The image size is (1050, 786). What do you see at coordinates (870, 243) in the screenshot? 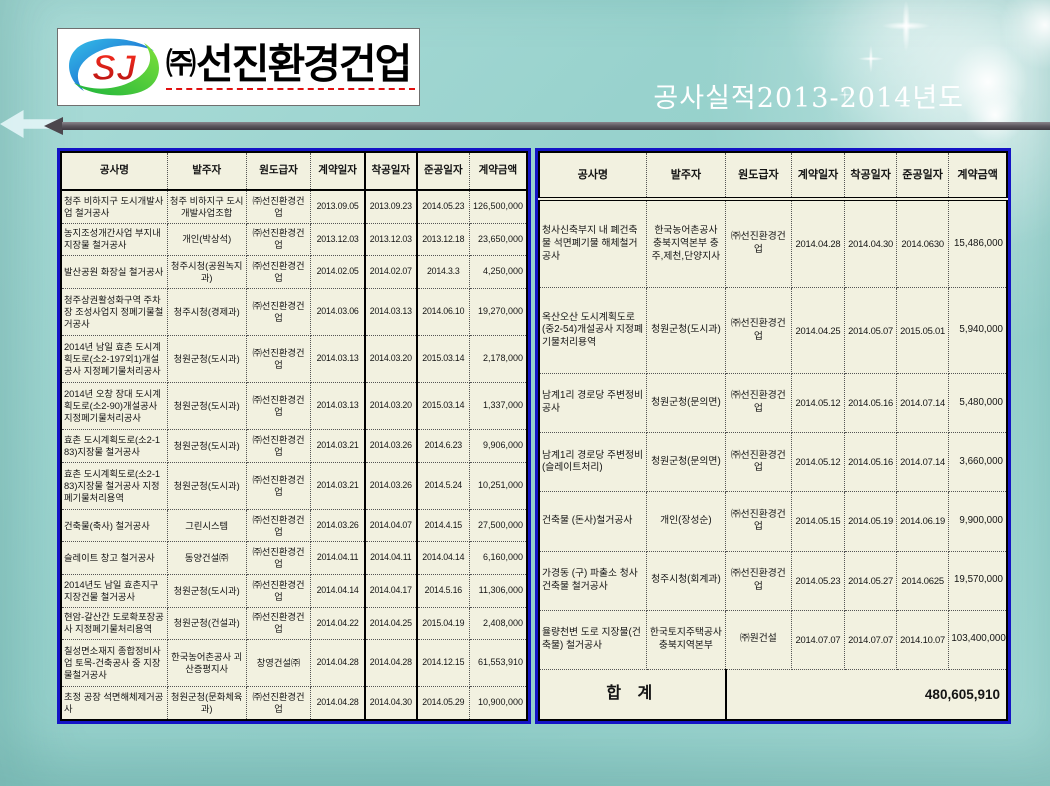
I see `start-date-cell: 2014.04.30` at bounding box center [870, 243].